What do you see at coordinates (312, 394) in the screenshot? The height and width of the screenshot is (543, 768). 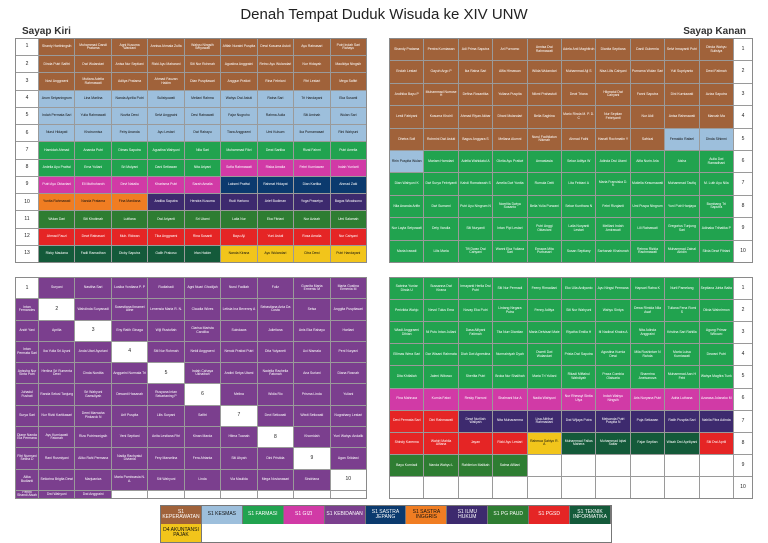 I see `seat-cell: Prisma Linda` at bounding box center [312, 394].